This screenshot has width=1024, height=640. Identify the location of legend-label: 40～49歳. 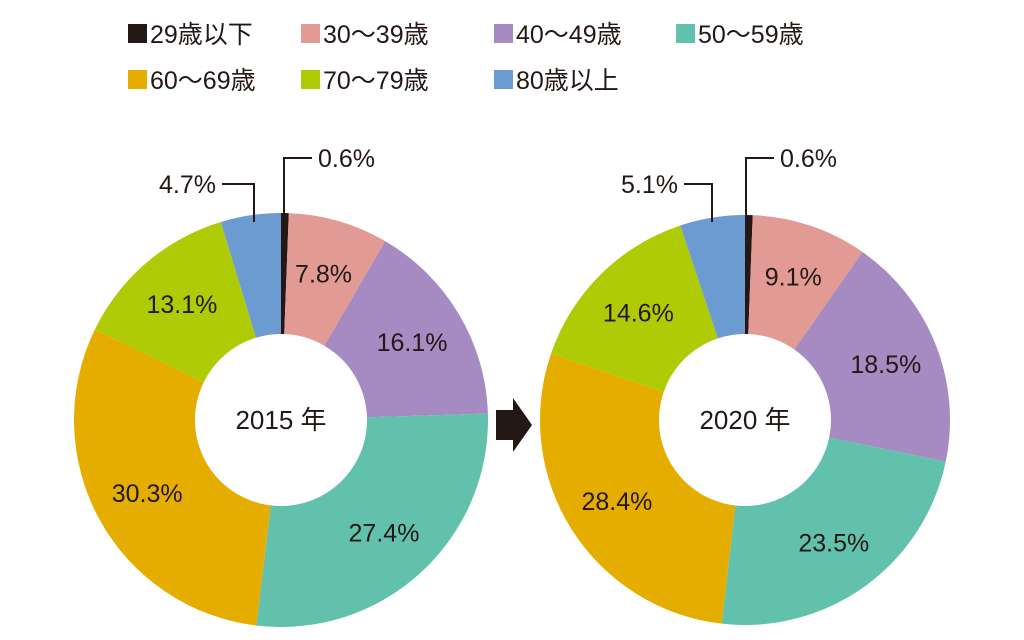
(569, 35).